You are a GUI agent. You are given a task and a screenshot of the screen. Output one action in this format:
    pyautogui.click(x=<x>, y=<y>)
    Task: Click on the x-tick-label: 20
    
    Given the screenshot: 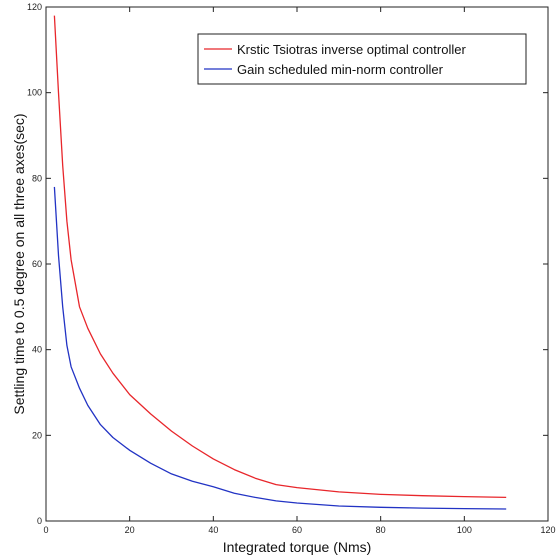 What is the action you would take?
    pyautogui.click(x=130, y=530)
    